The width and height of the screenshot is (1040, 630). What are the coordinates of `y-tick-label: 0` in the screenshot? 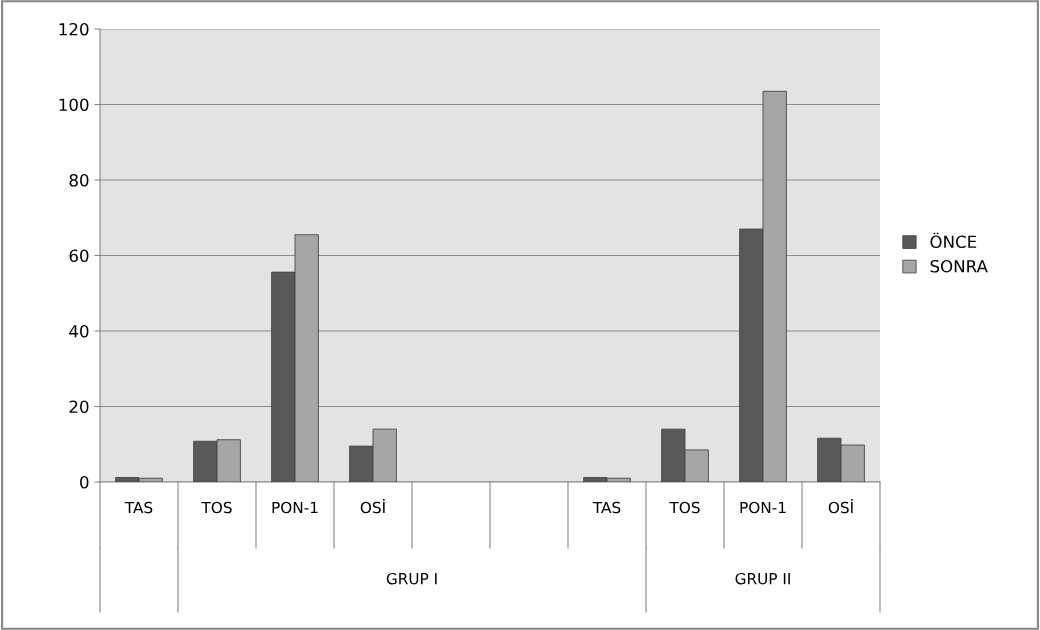 It's located at (84, 482).